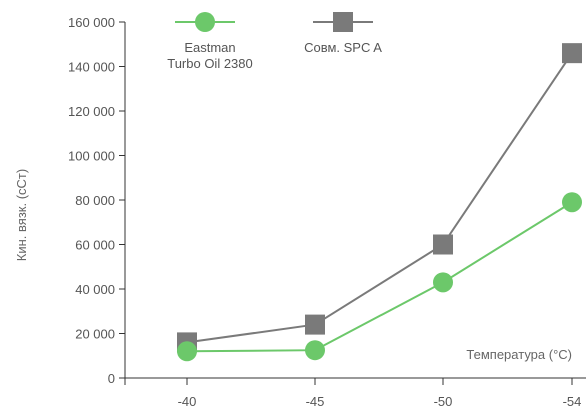 This screenshot has width=586, height=410. I want to click on y-tick-label: 140 000, so click(91, 67).